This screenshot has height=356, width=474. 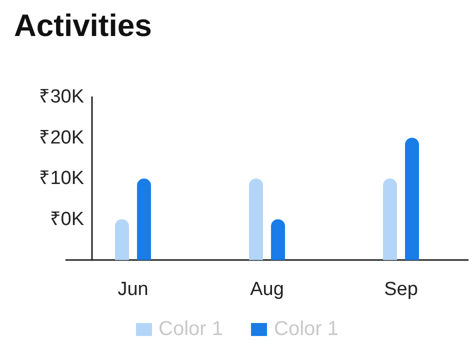 I want to click on y-tick-label: ₹20K, so click(x=61, y=137).